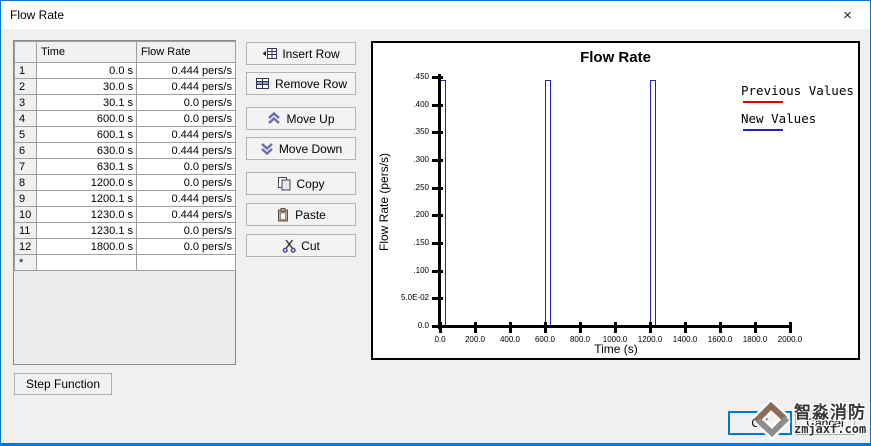  What do you see at coordinates (86, 102) in the screenshot?
I see `time-cell: 30.1 s` at bounding box center [86, 102].